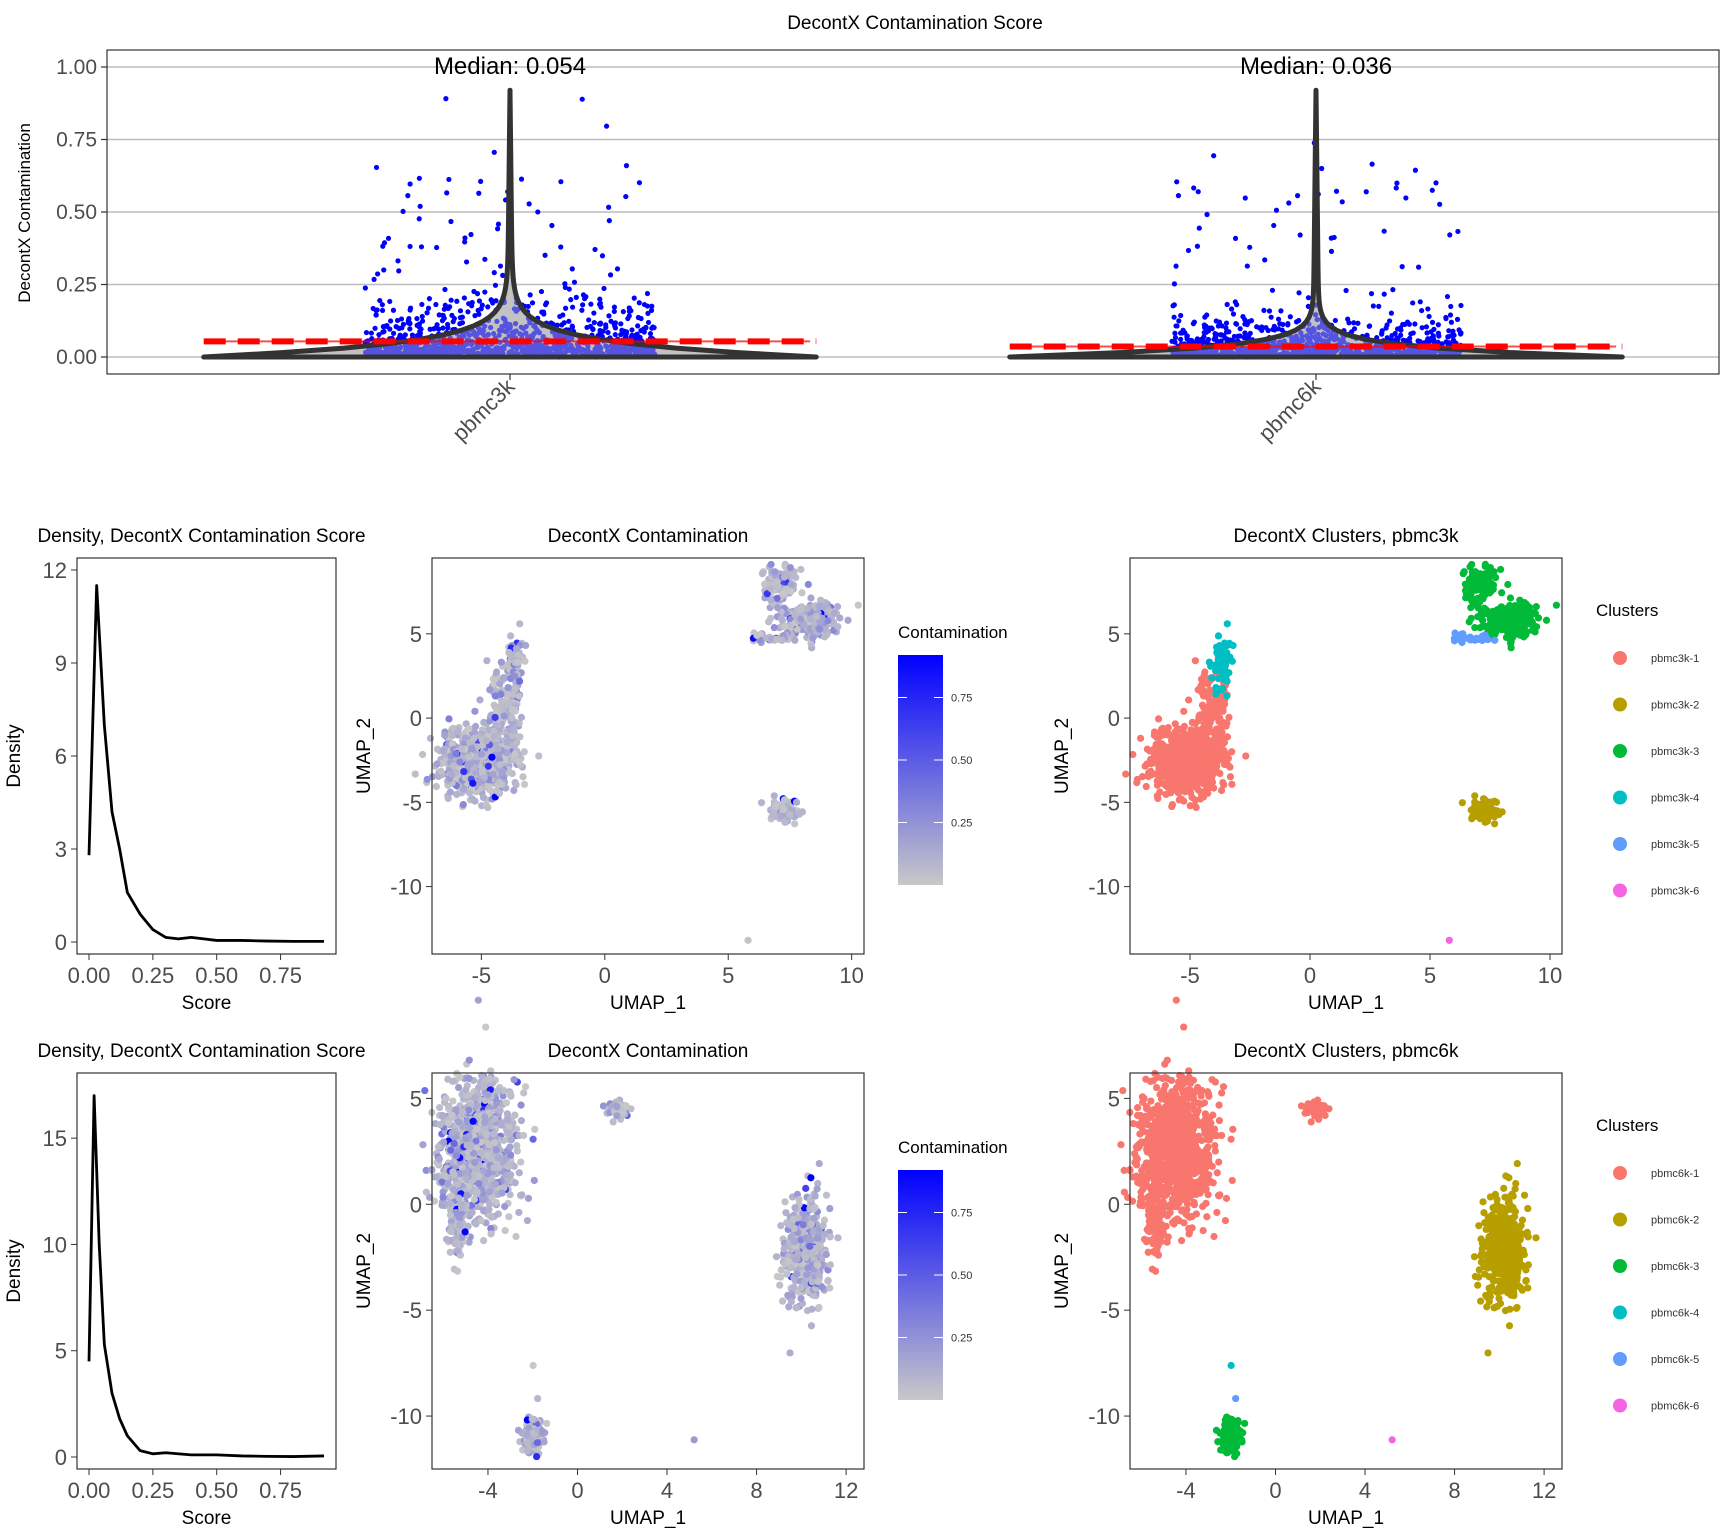  I want to click on contamination-legend-title: Contamination, so click(953, 632).